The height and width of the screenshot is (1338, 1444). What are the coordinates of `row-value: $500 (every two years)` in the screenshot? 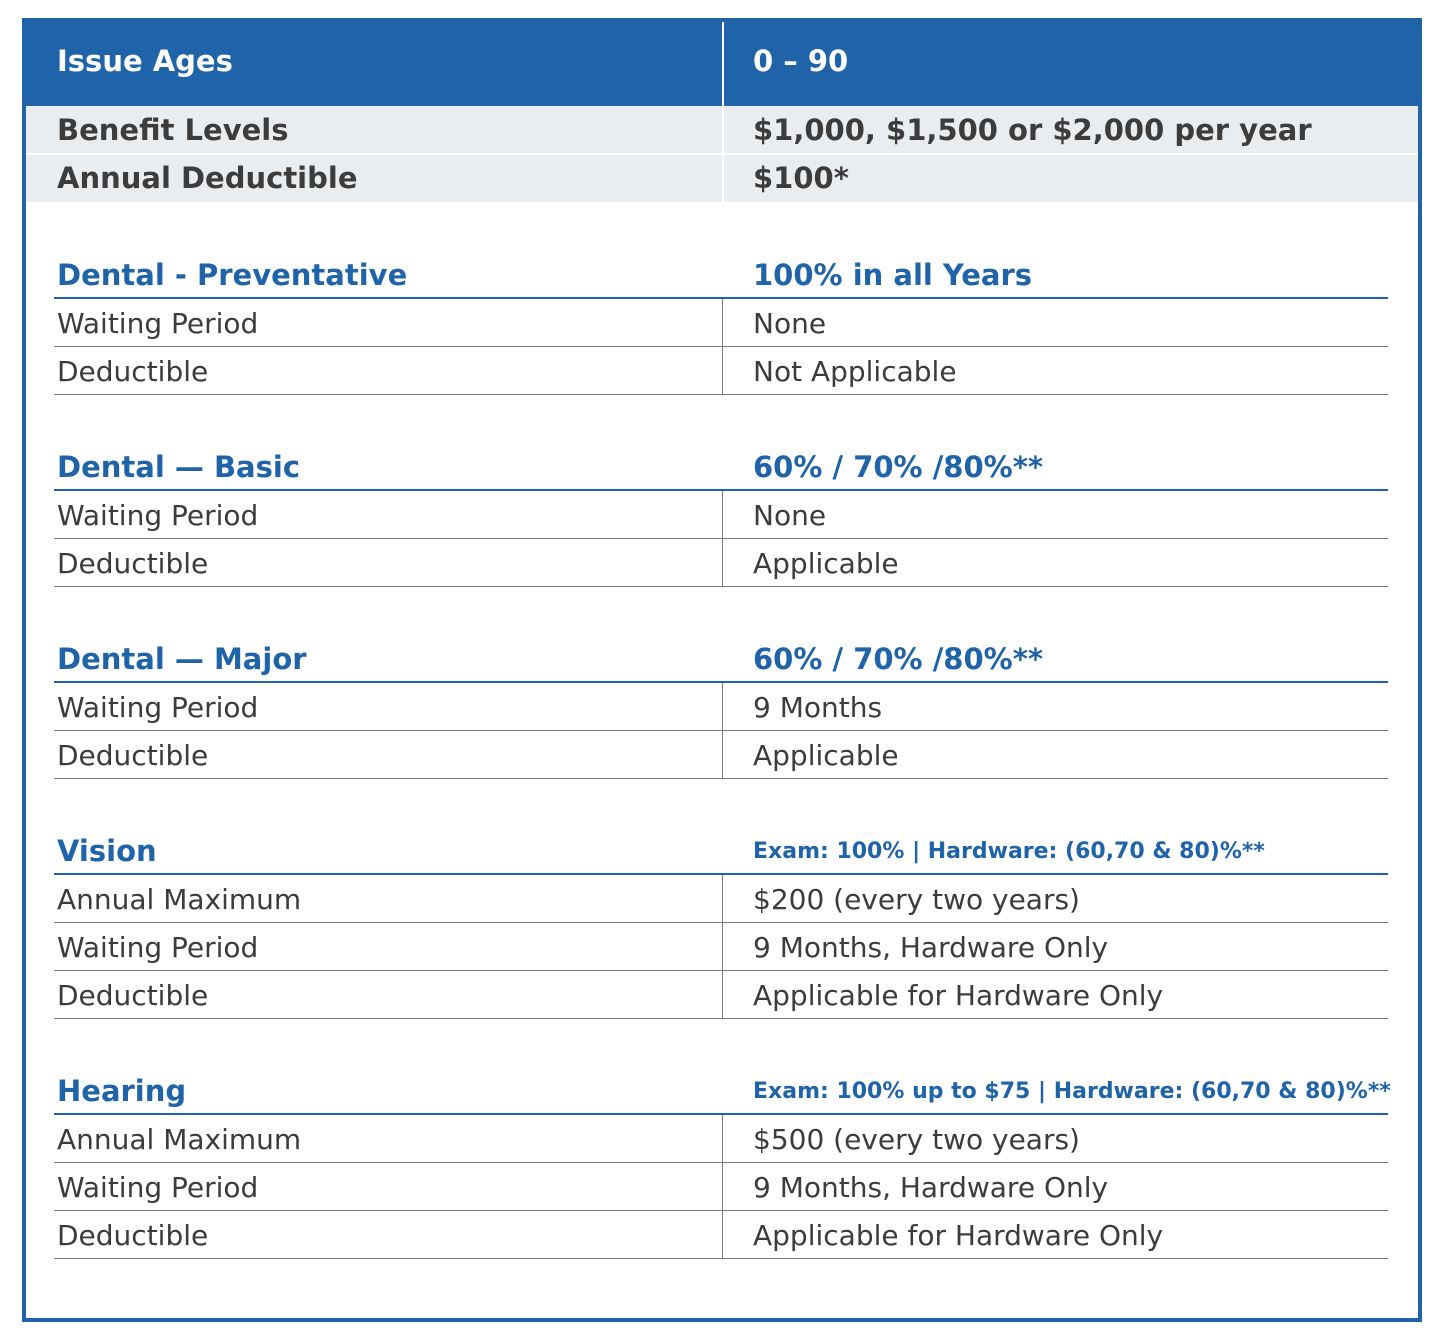 It's located at (916, 1139).